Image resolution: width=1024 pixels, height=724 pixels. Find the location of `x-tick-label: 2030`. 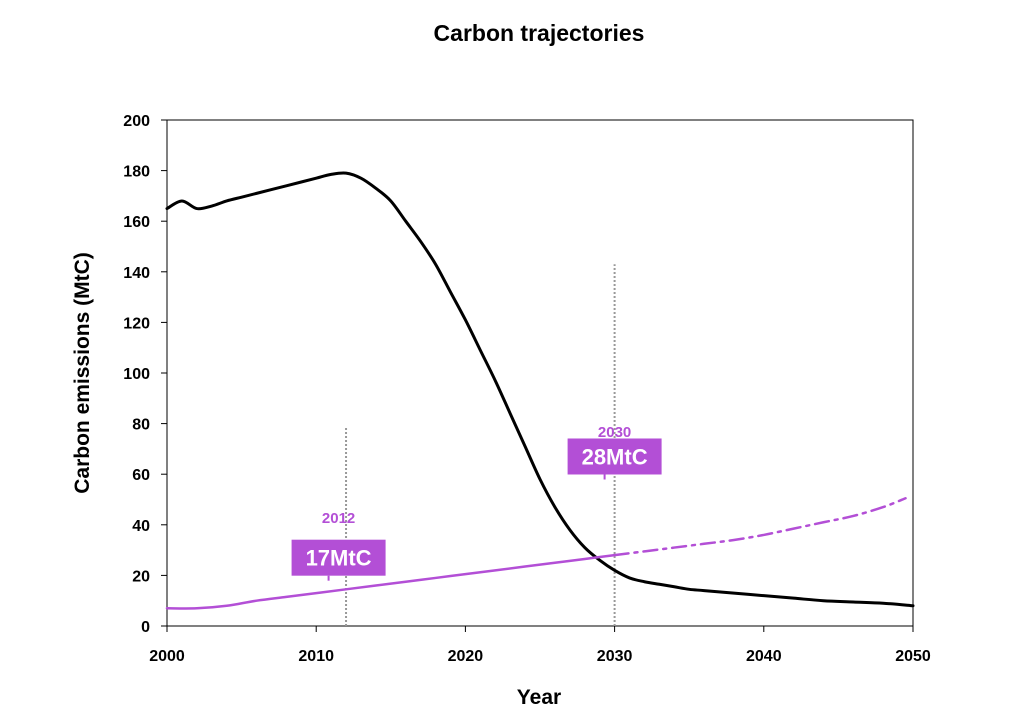

x-tick-label: 2030 is located at coordinates (615, 656).